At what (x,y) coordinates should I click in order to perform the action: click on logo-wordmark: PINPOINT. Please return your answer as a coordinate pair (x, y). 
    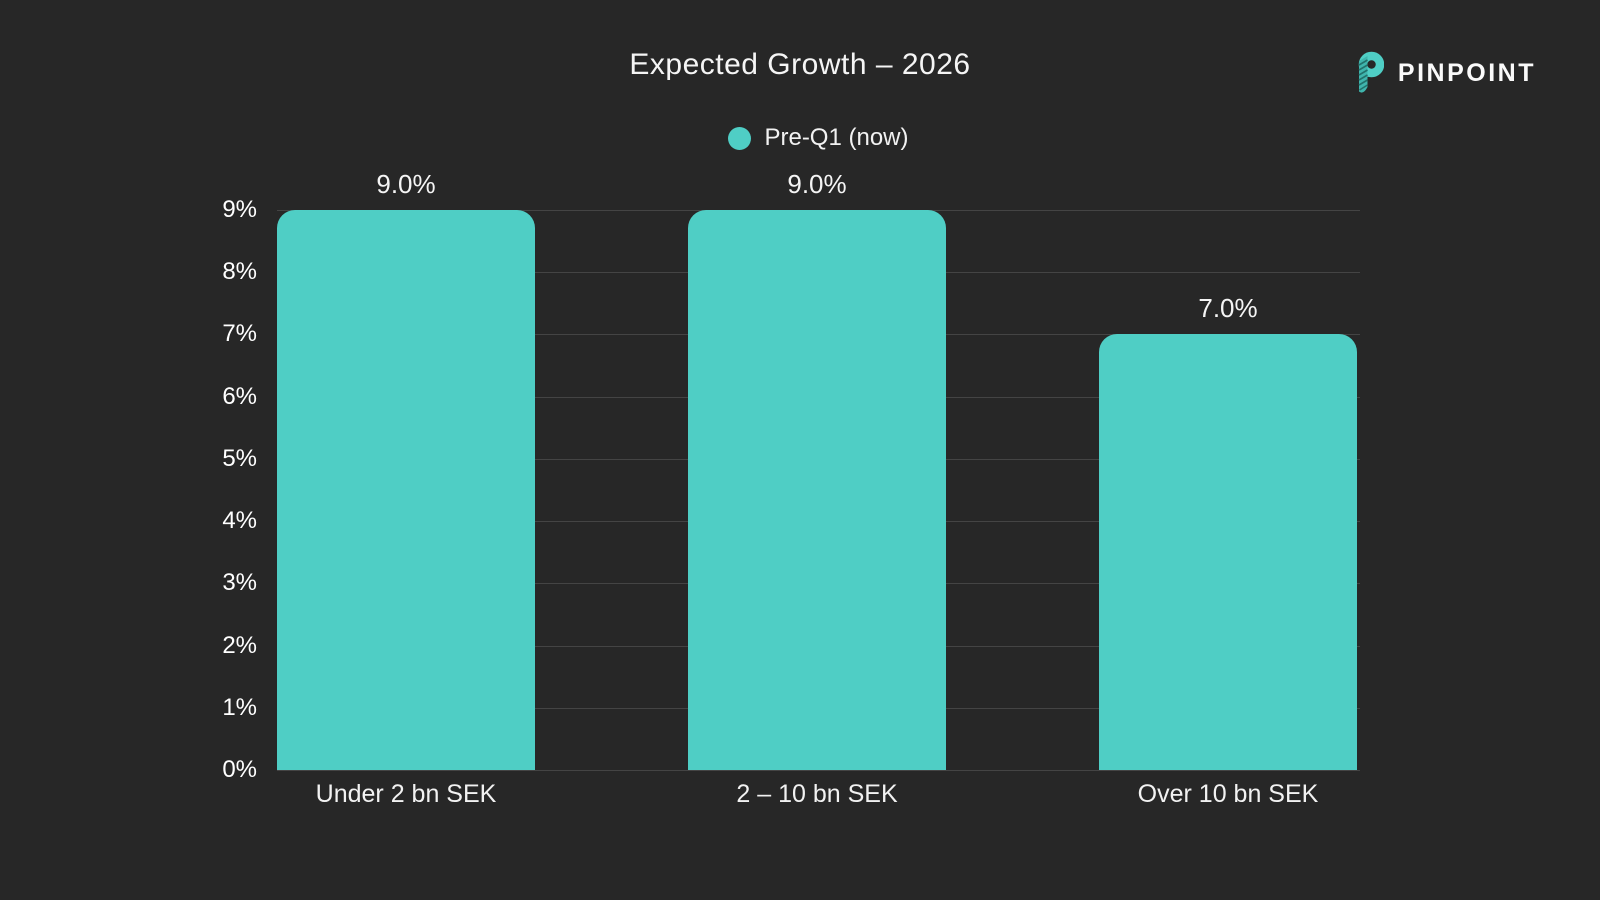
    Looking at the image, I should click on (1466, 72).